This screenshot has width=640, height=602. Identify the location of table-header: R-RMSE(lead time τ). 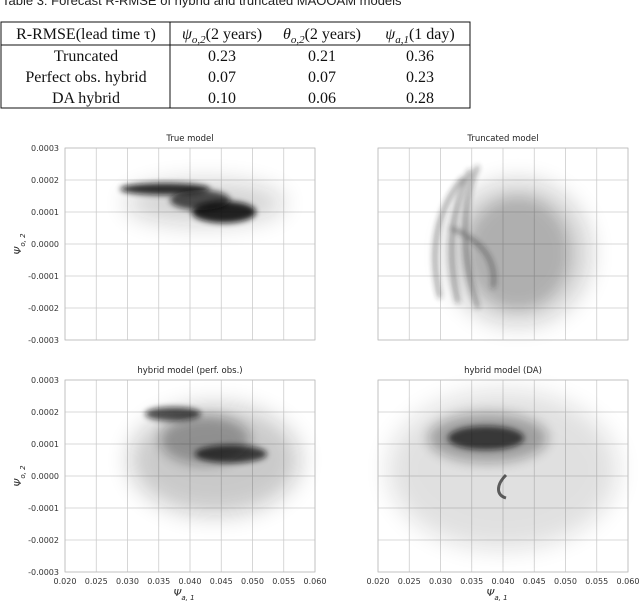
(86, 34).